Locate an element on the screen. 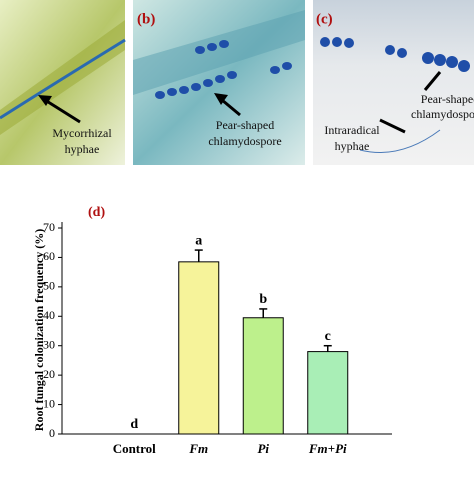  y-tick-label: 70 is located at coordinates (49, 227).